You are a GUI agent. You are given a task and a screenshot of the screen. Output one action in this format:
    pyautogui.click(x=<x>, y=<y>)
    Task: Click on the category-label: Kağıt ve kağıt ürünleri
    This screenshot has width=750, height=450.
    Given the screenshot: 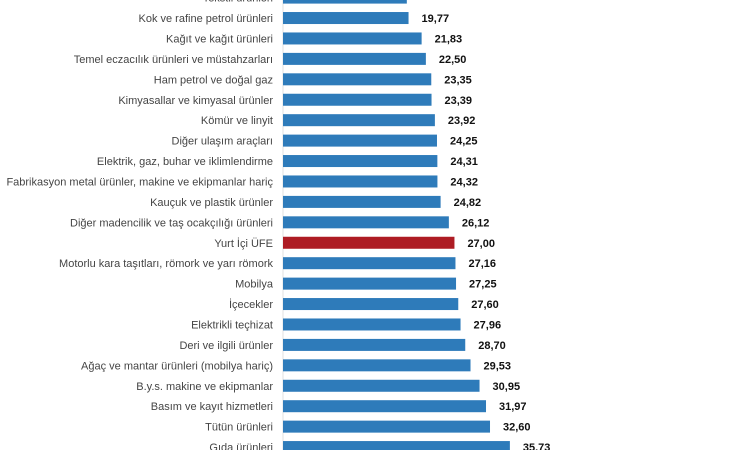 What is the action you would take?
    pyautogui.click(x=219, y=39)
    